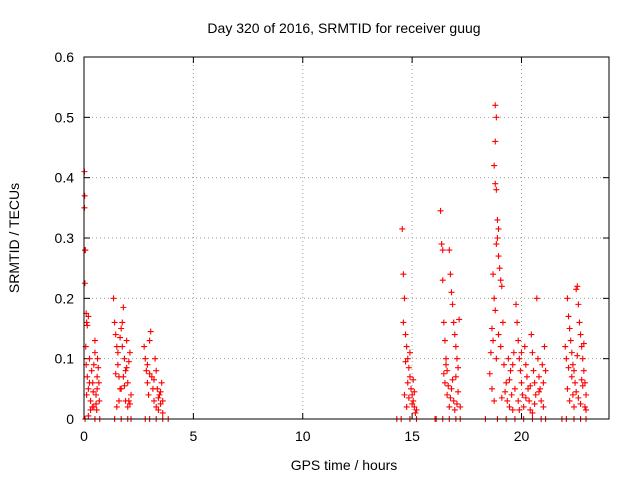 This screenshot has height=480, width=640. Describe the element at coordinates (14, 238) in the screenshot. I see `y-axis-label: SRMTID / TECUs` at that location.